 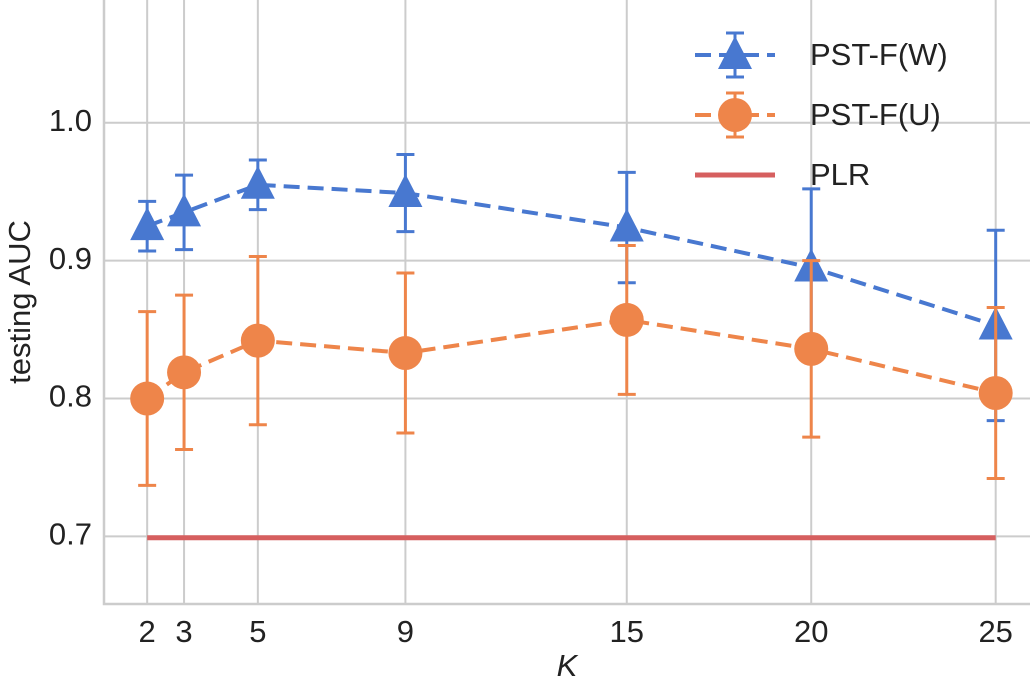 What do you see at coordinates (405, 631) in the screenshot?
I see `x-tick-label: 9` at bounding box center [405, 631].